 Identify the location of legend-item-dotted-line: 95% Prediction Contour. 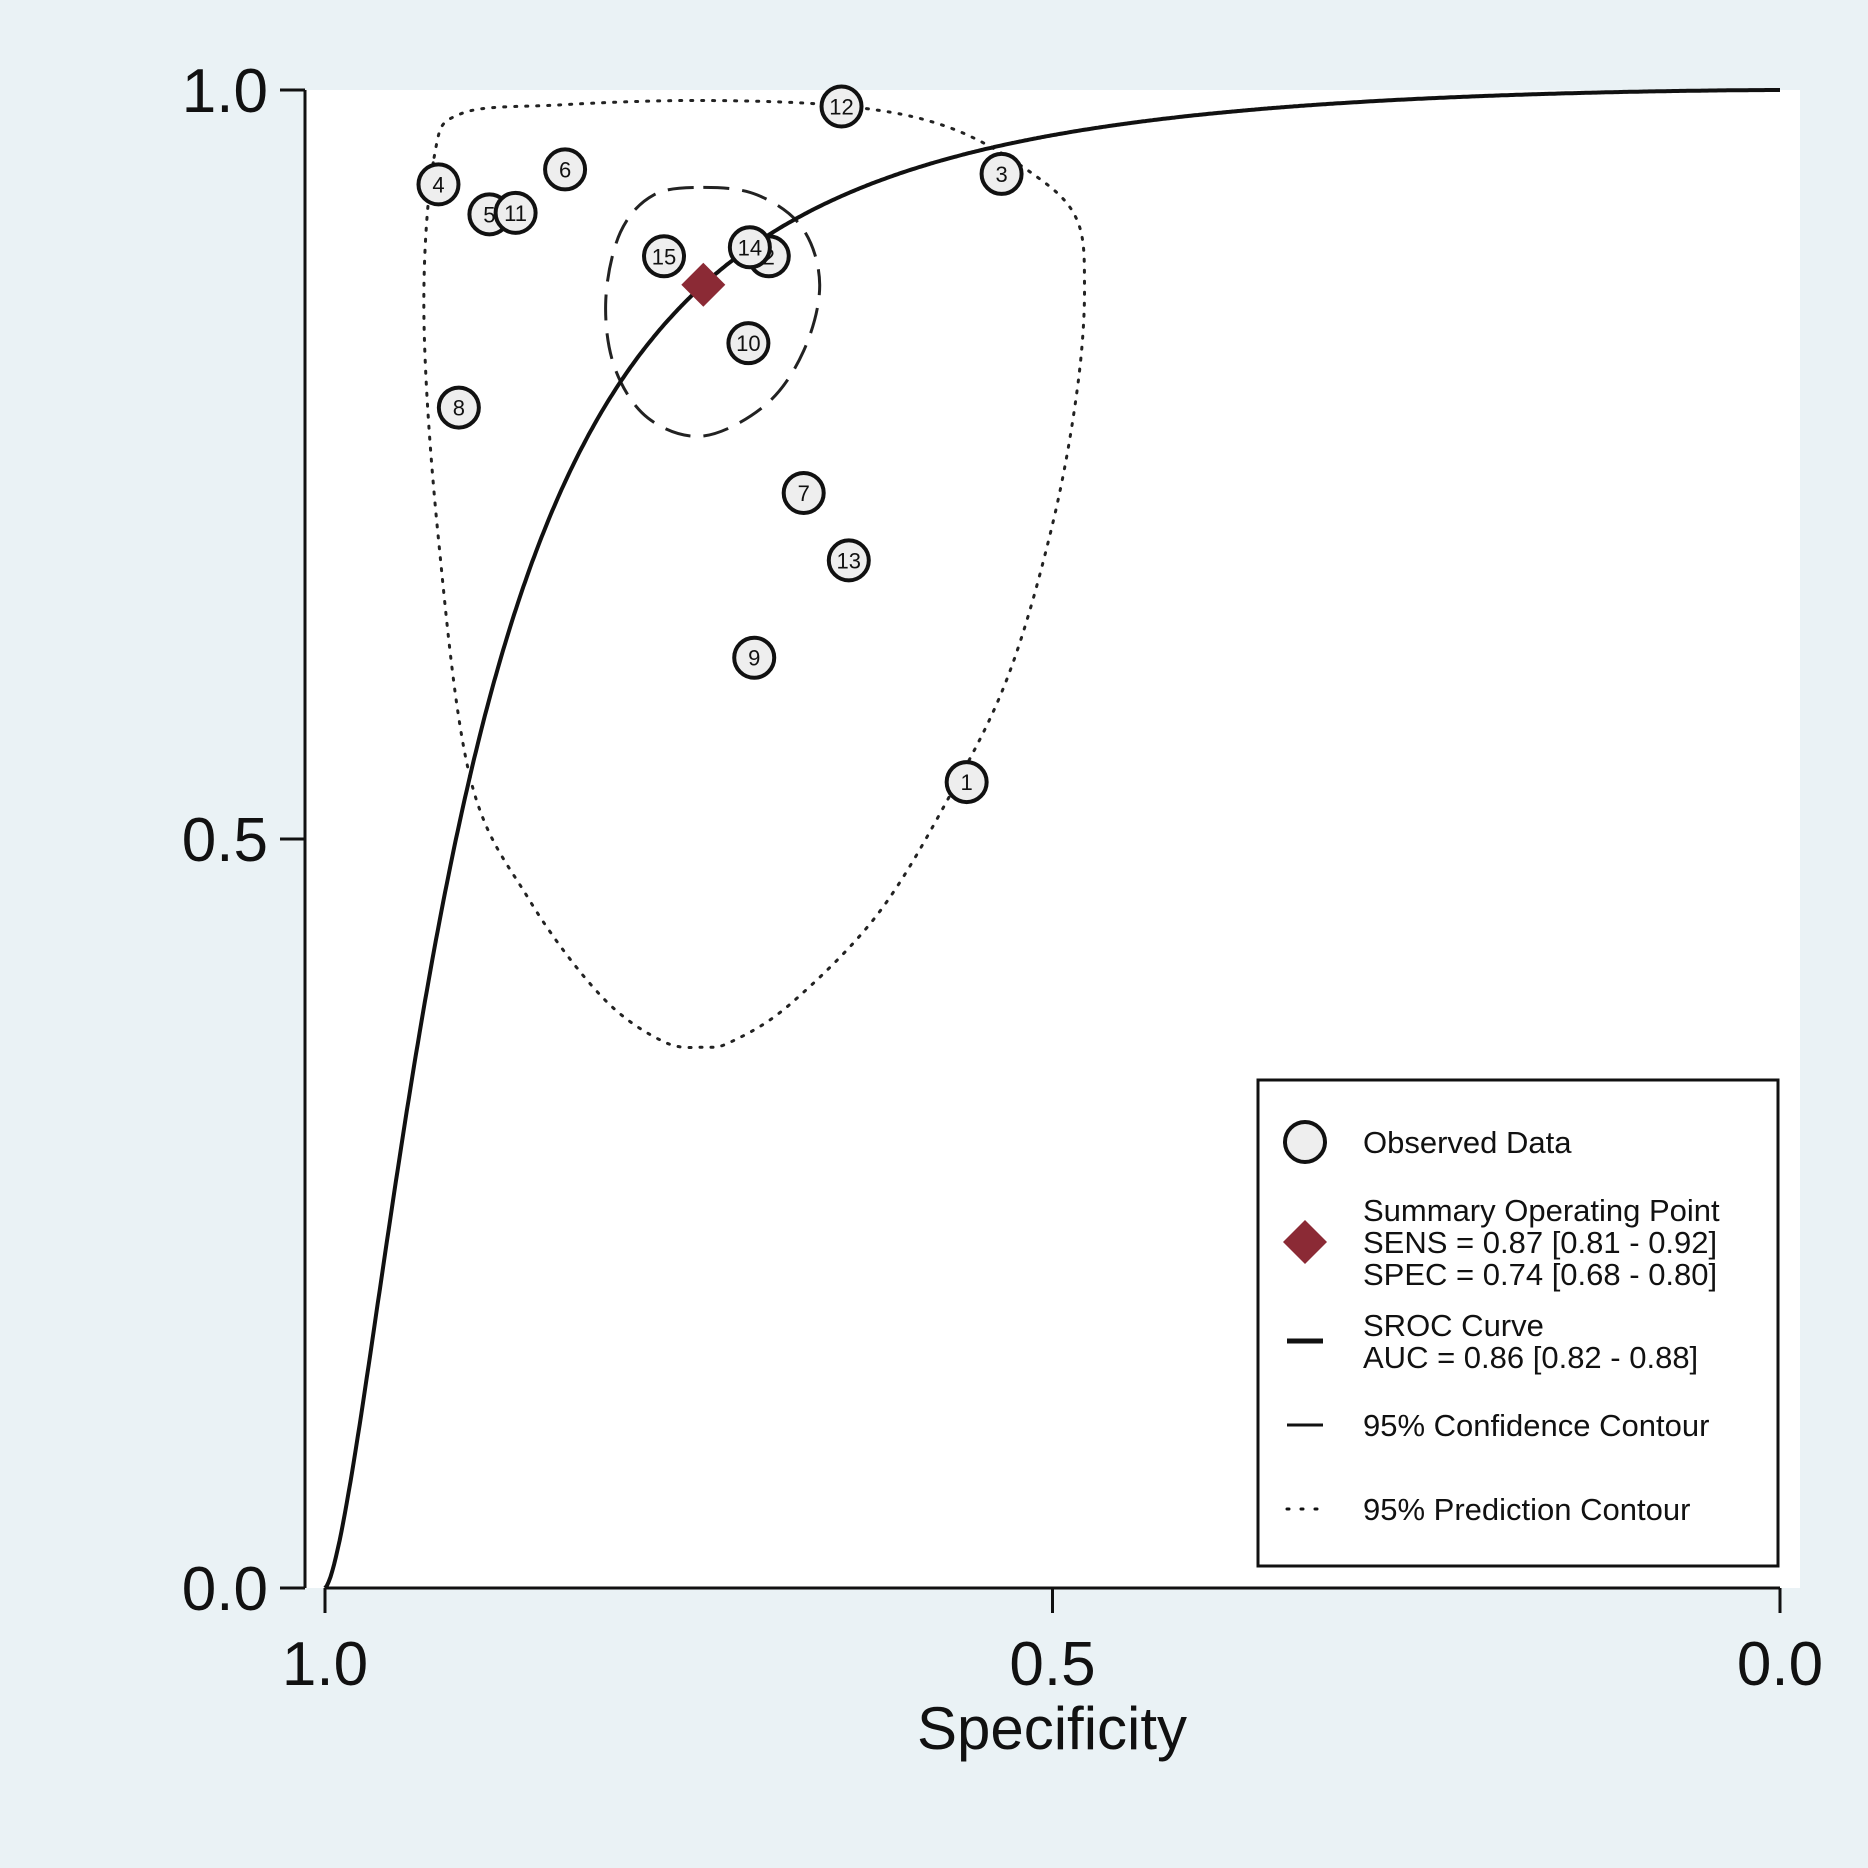
(1487, 1509).